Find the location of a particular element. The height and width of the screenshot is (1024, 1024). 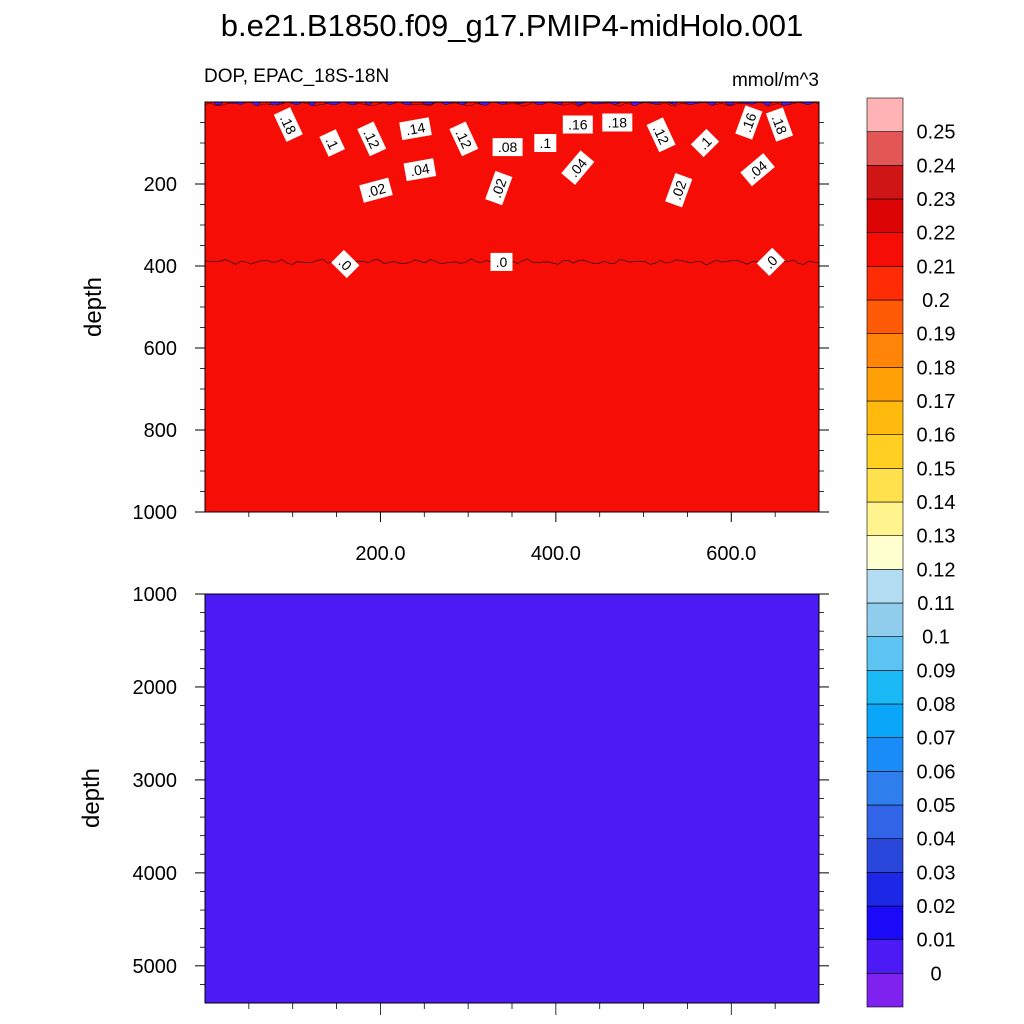

colorbar-tick-label: 0.2 is located at coordinates (936, 301).